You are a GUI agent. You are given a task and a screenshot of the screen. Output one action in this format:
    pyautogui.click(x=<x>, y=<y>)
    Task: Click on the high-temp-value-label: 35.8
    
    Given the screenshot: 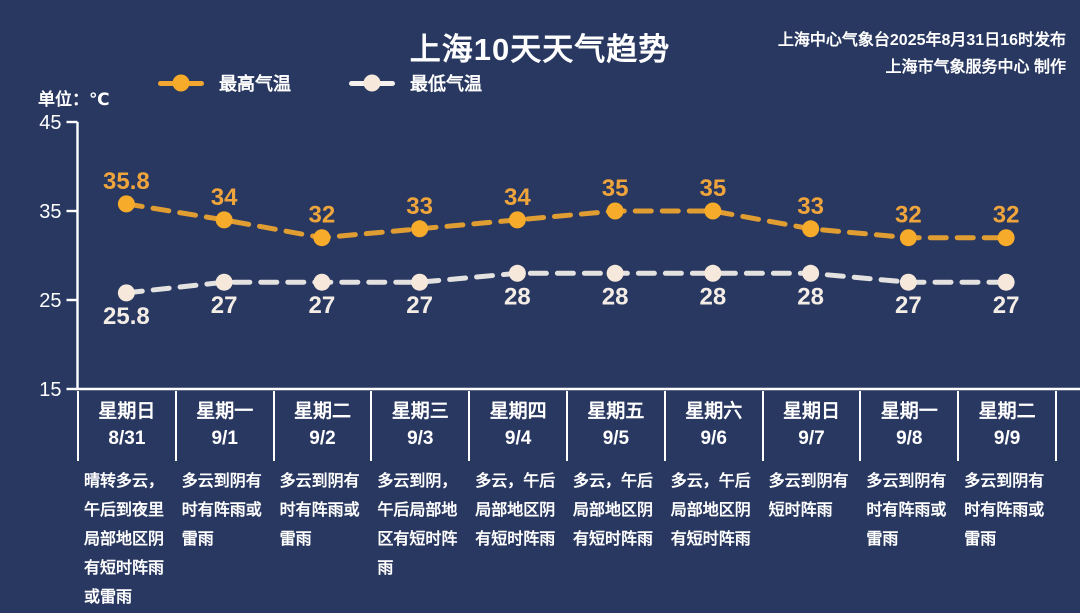 What is the action you would take?
    pyautogui.click(x=126, y=181)
    